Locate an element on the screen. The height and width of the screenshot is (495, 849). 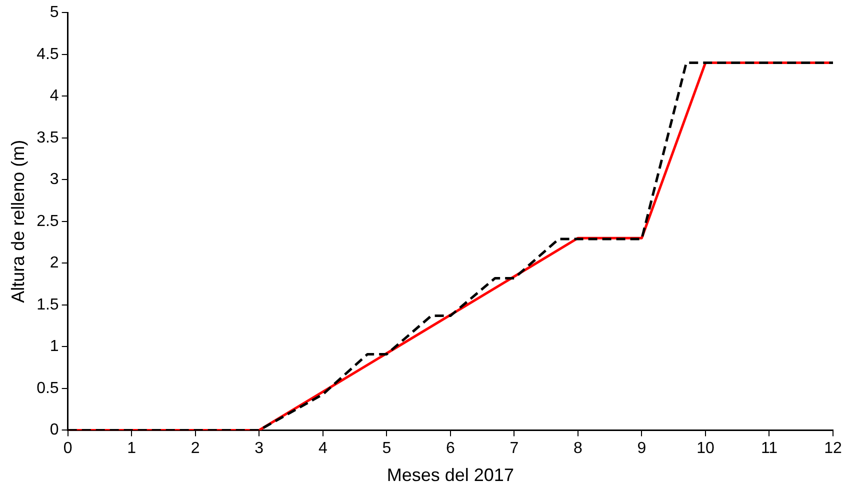
x-tick-label: 11 is located at coordinates (769, 449).